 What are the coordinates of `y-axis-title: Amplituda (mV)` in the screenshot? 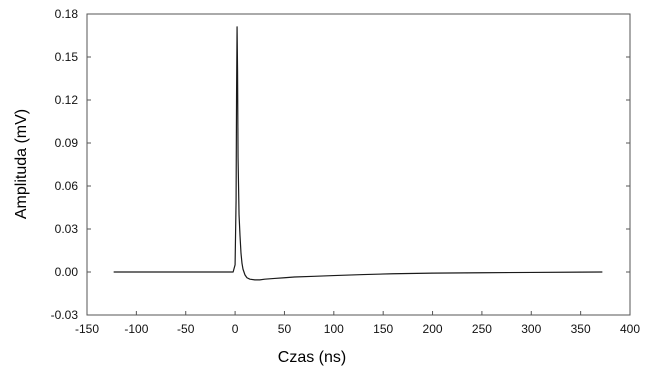 It's located at (21, 164).